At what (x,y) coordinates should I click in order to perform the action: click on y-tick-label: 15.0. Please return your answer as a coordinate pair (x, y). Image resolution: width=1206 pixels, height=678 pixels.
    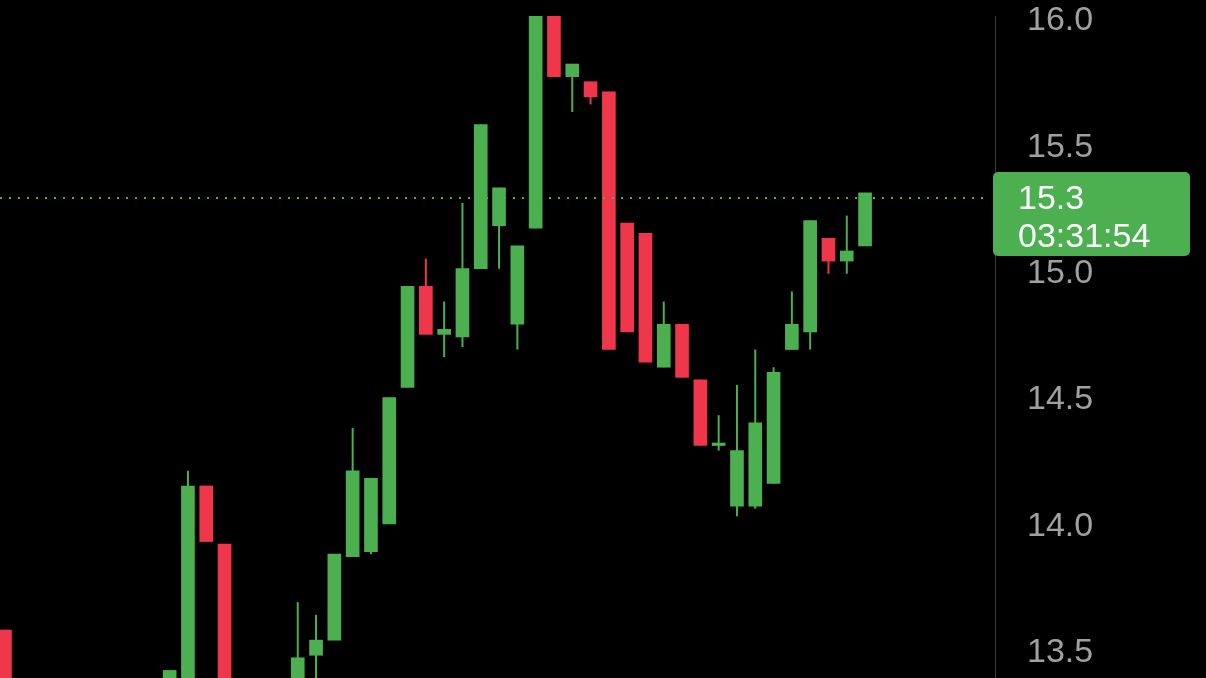
    Looking at the image, I should click on (1060, 271).